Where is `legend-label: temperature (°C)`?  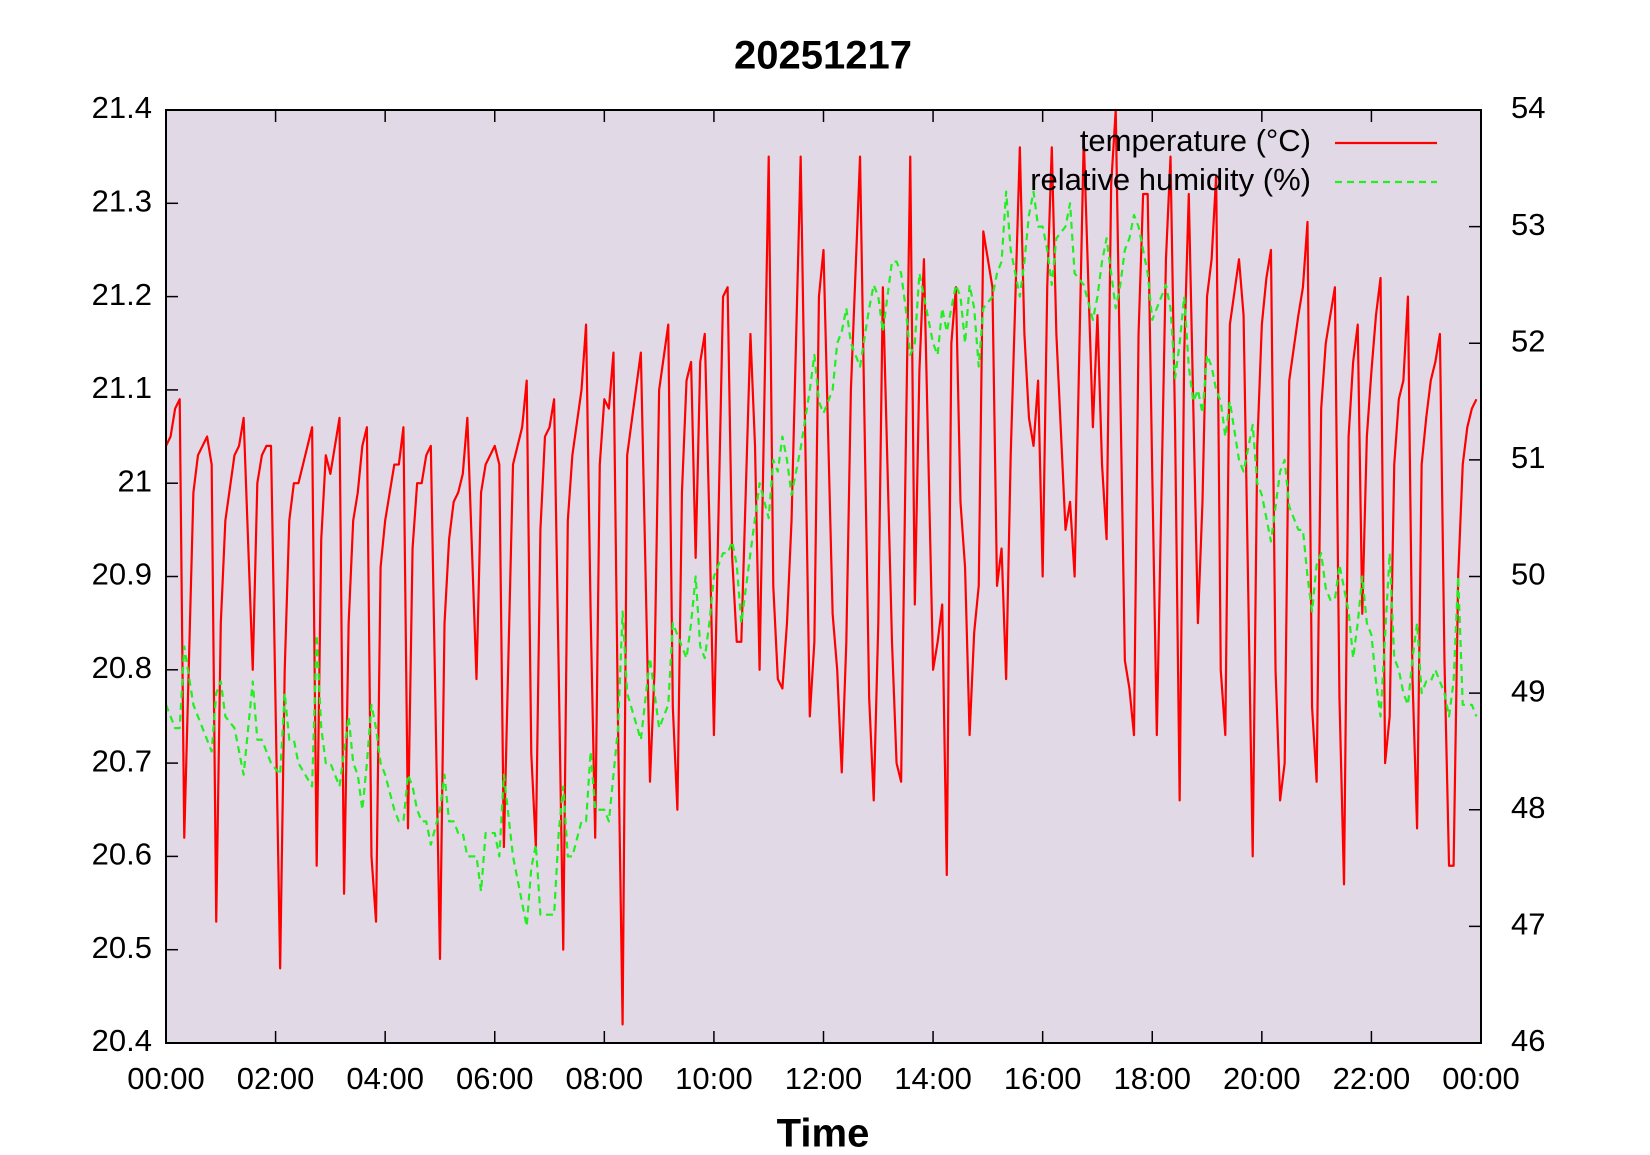
legend-label: temperature (°C) is located at coordinates (1195, 140).